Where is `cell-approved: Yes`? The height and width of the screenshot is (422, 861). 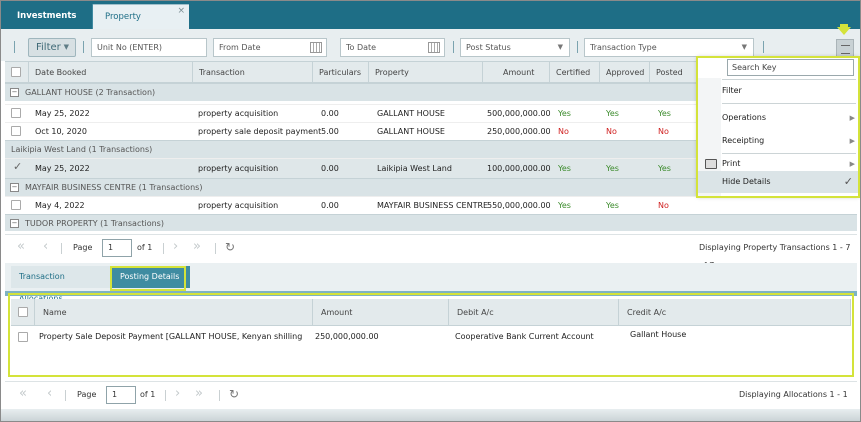 cell-approved: Yes is located at coordinates (612, 113).